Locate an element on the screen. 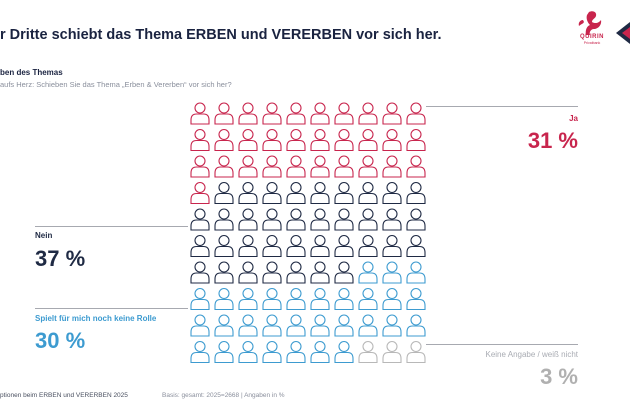 This screenshot has height=412, width=630. footer-source: ptionen beim ERBEN und VERERBEN 2025 is located at coordinates (64, 395).